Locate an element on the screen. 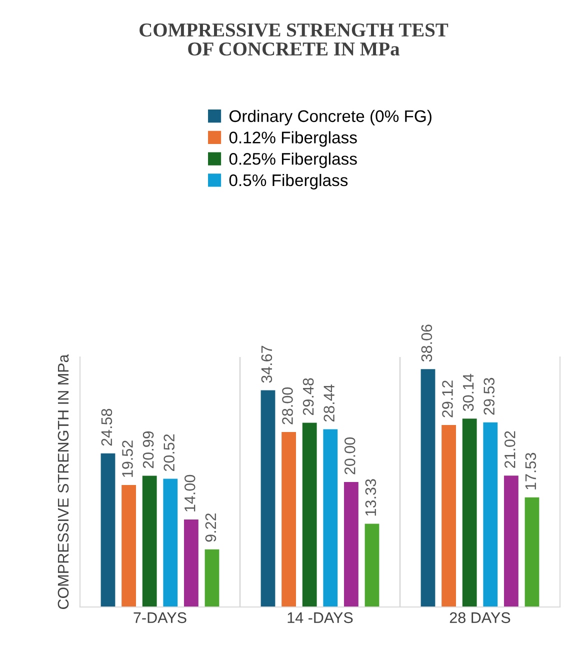 This screenshot has height=654, width=587. data-label: 28.00 is located at coordinates (287, 405).